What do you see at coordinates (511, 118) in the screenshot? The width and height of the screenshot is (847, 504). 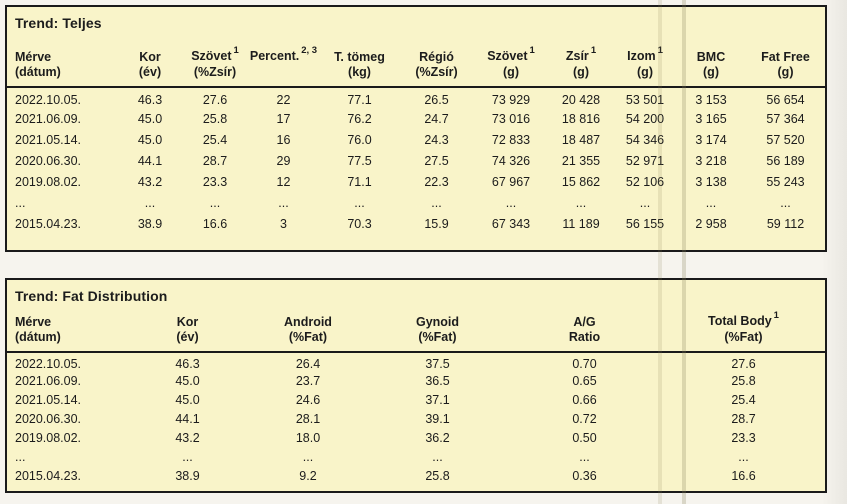 I see `table-cell: 73 016` at bounding box center [511, 118].